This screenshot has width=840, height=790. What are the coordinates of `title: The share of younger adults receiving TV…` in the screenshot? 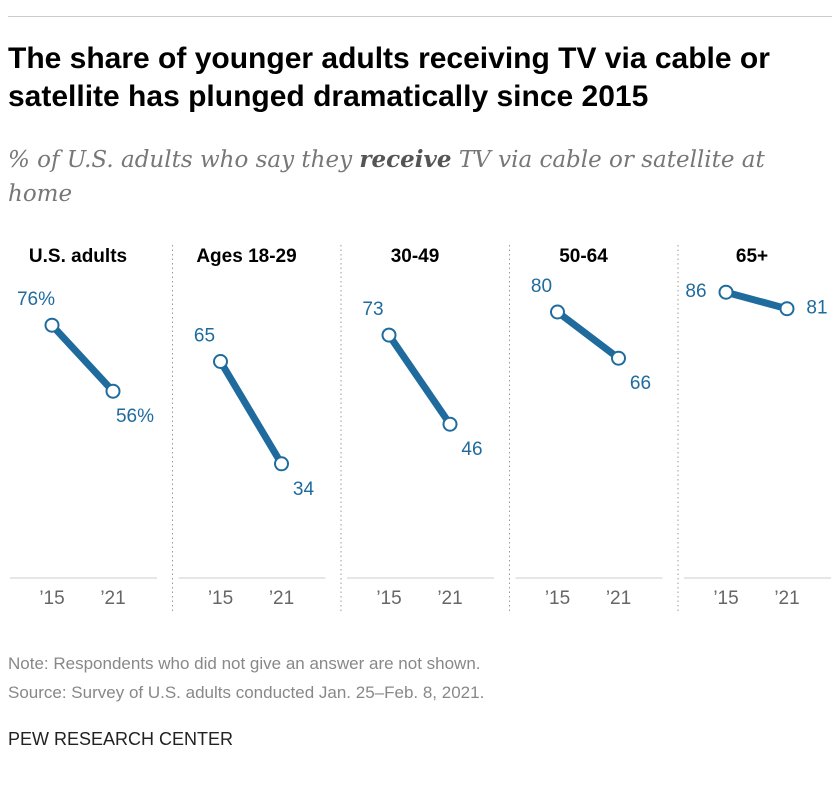 It's located at (389, 77).